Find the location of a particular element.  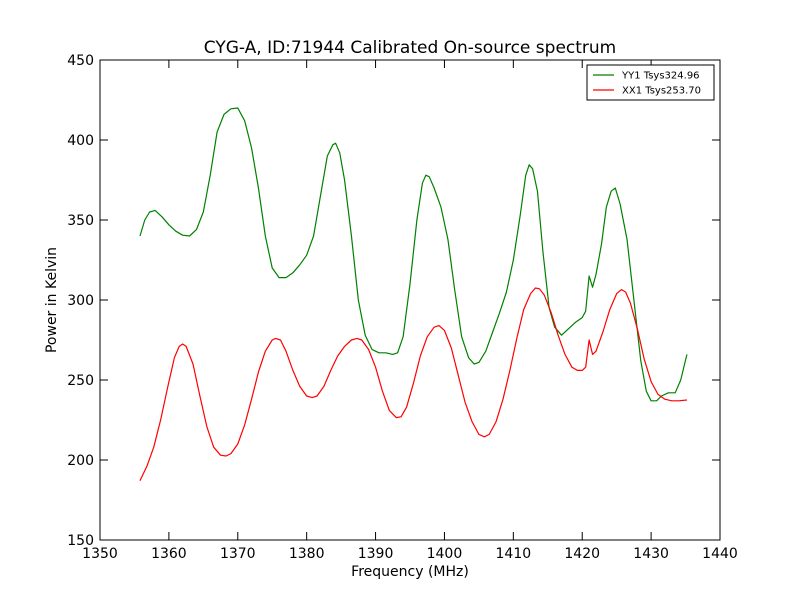

legend-label-1: XX1 Tsys253.70 is located at coordinates (661, 91).